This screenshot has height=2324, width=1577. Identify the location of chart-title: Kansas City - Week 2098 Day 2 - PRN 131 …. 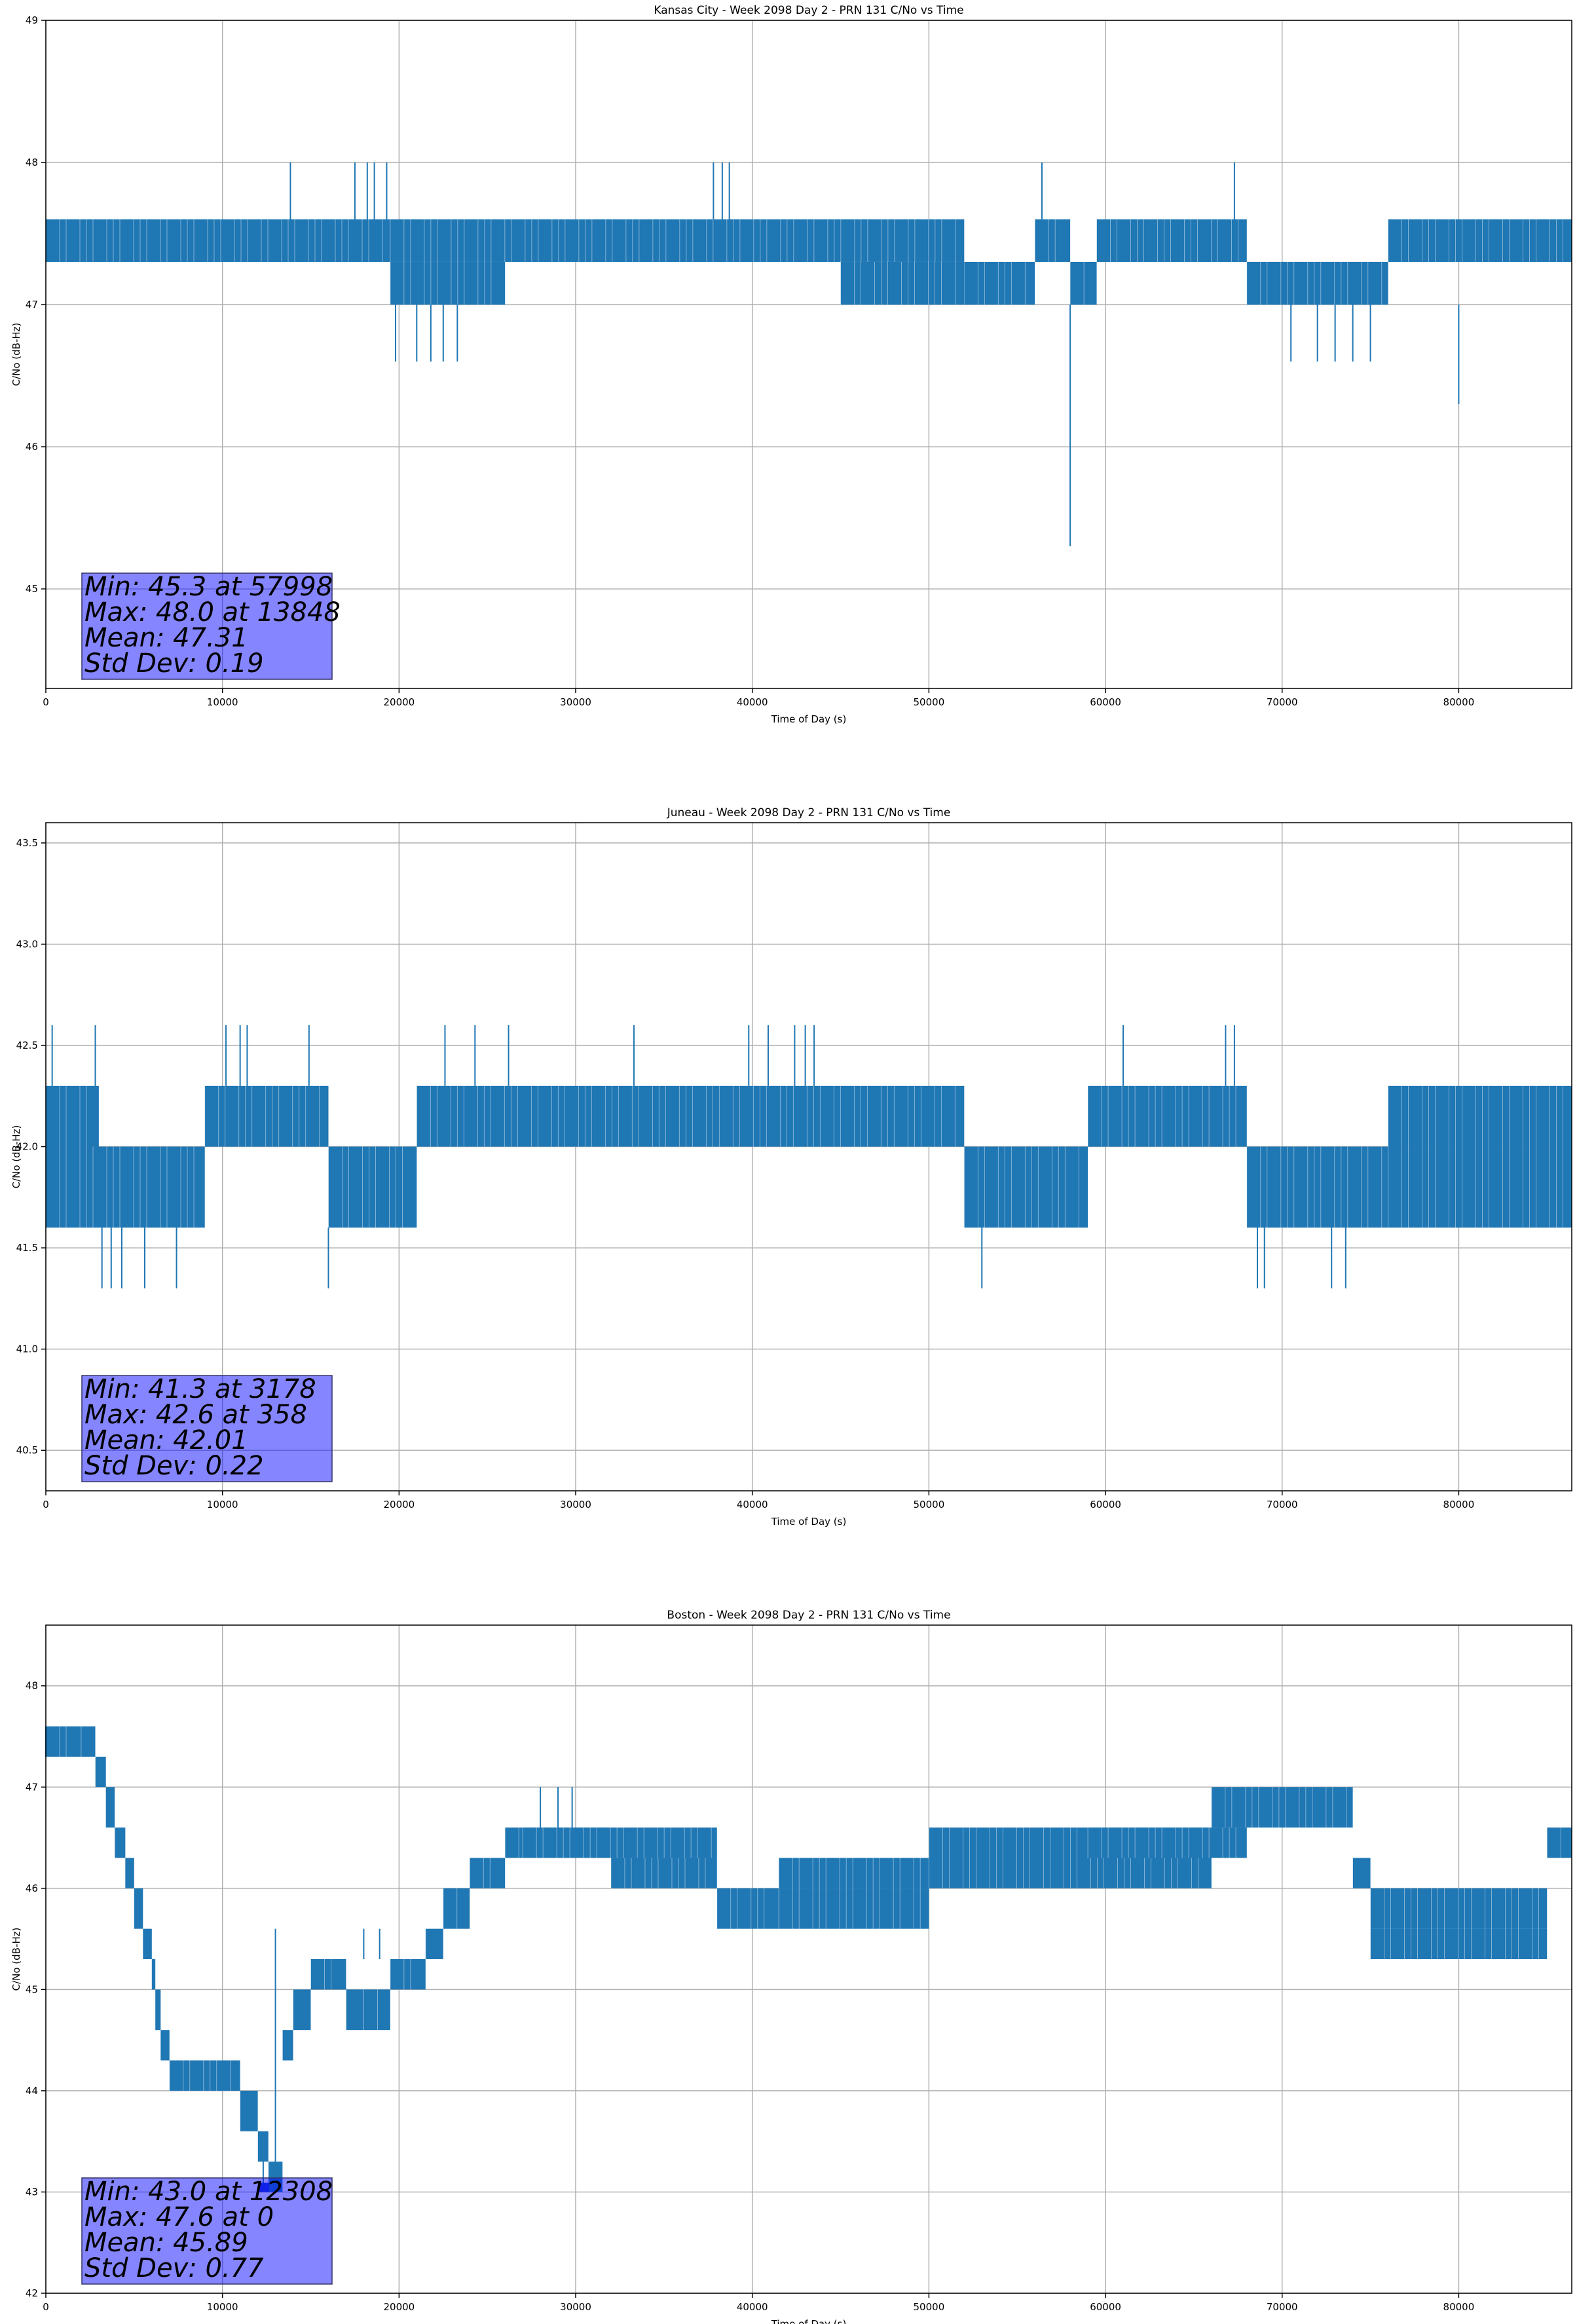
(808, 10).